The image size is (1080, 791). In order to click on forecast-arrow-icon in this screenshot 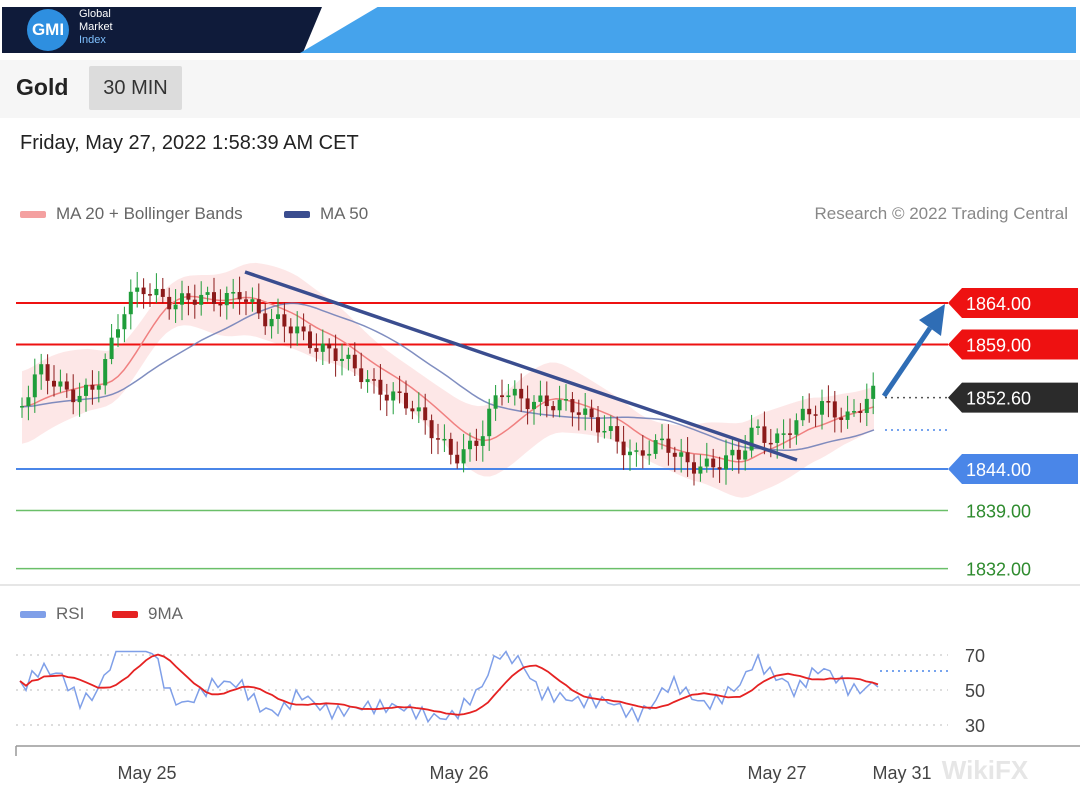, I will do `click(907, 362)`.